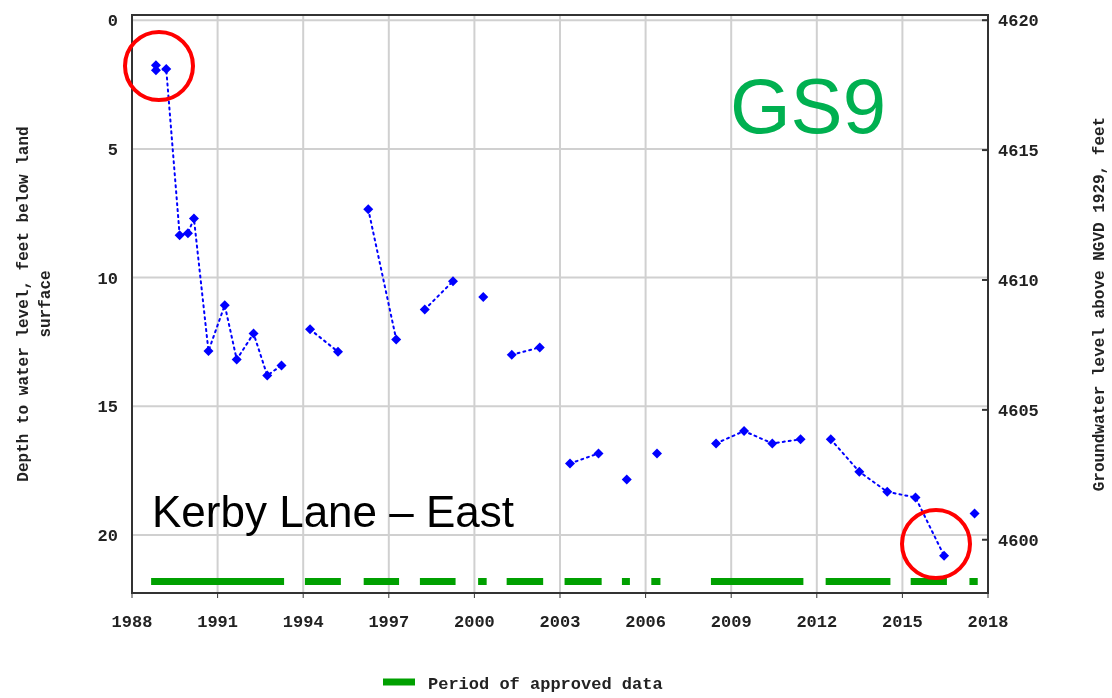 The width and height of the screenshot is (1112, 698). I want to click on y2-tick-label: 4615, so click(1018, 152).